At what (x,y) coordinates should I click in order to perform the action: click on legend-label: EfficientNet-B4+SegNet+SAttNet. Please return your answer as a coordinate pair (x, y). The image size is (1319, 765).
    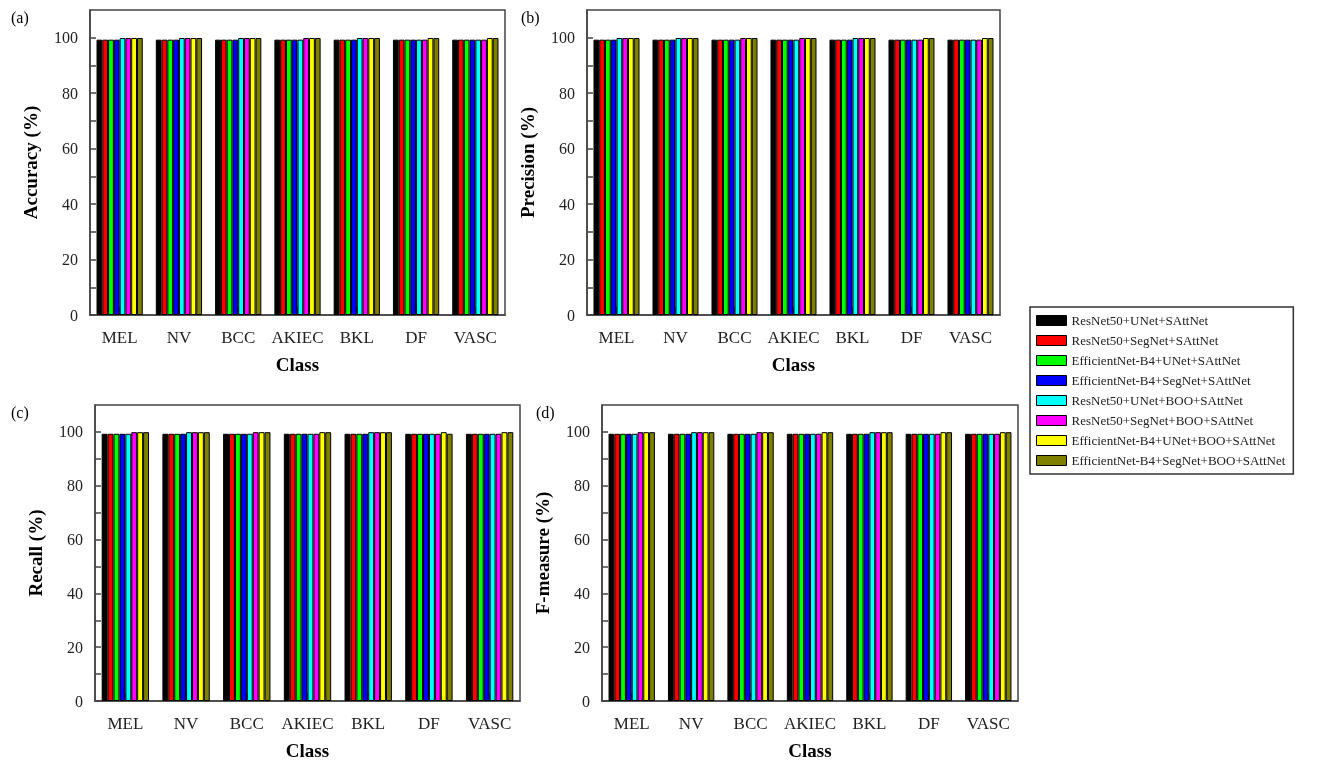
    Looking at the image, I should click on (1161, 380).